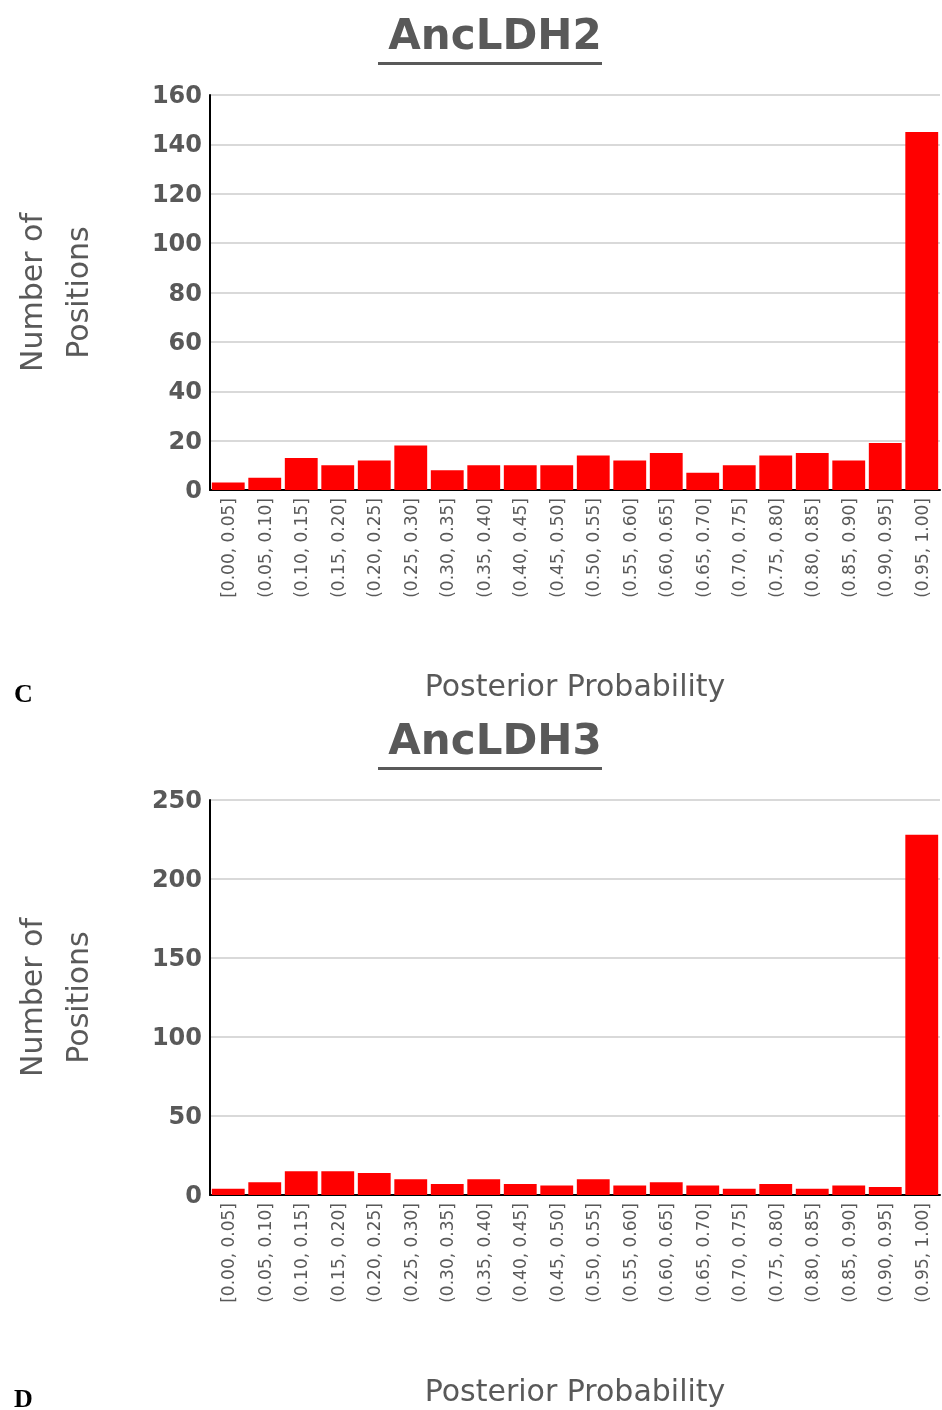 The width and height of the screenshot is (942, 1410). I want to click on chart-title: AncLDH3, so click(495, 739).